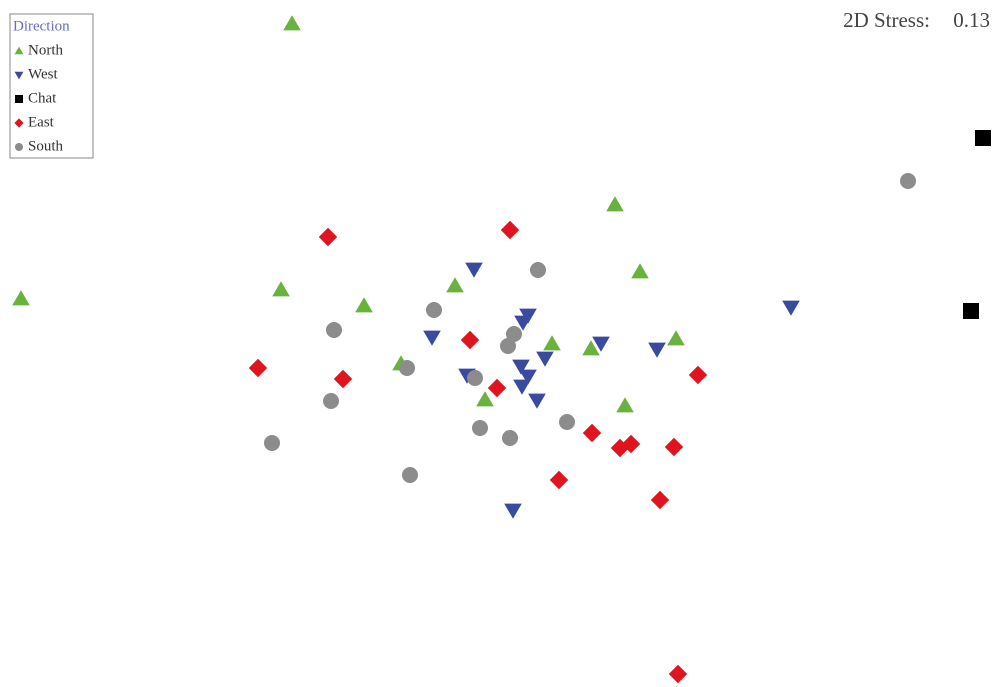 The width and height of the screenshot is (997, 687). What do you see at coordinates (886, 20) in the screenshot?
I see `stress-label: 2D Stress:` at bounding box center [886, 20].